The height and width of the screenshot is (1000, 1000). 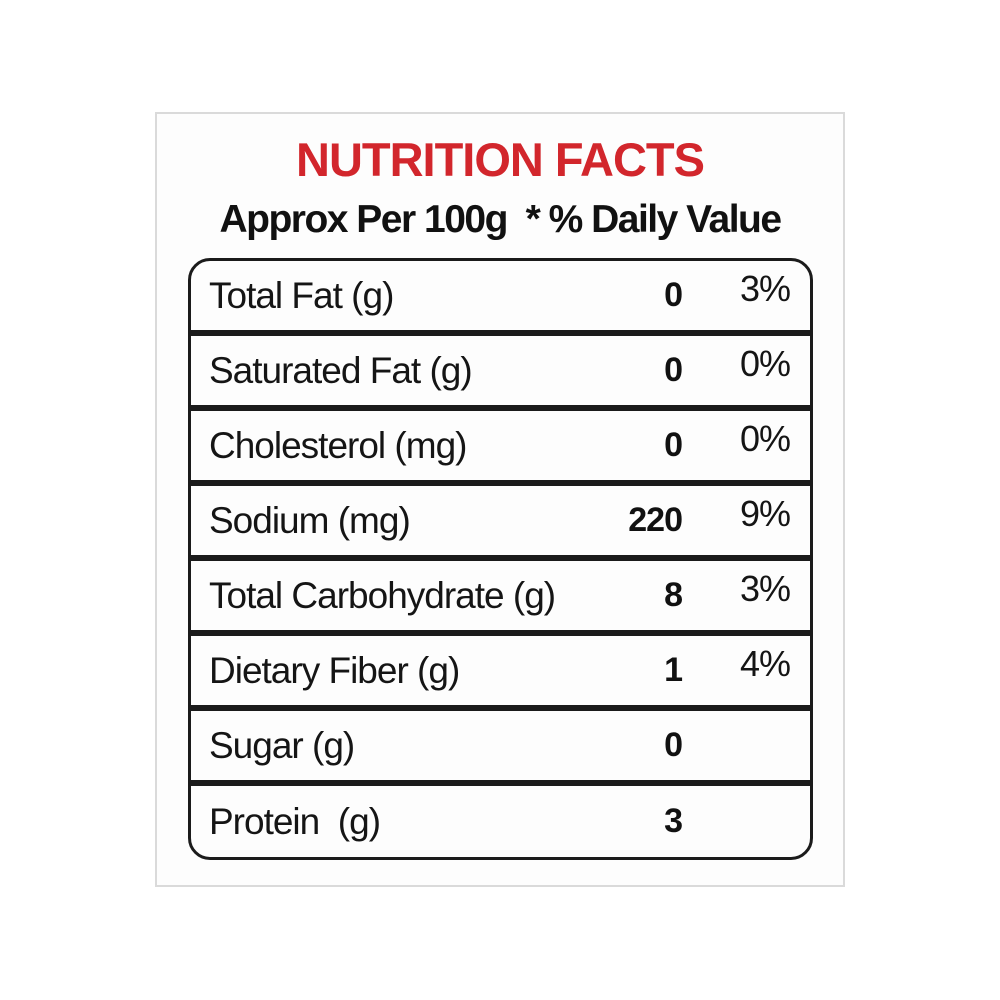 What do you see at coordinates (500, 523) in the screenshot?
I see `table-row-sodium: Sodium (mg) 220 9%` at bounding box center [500, 523].